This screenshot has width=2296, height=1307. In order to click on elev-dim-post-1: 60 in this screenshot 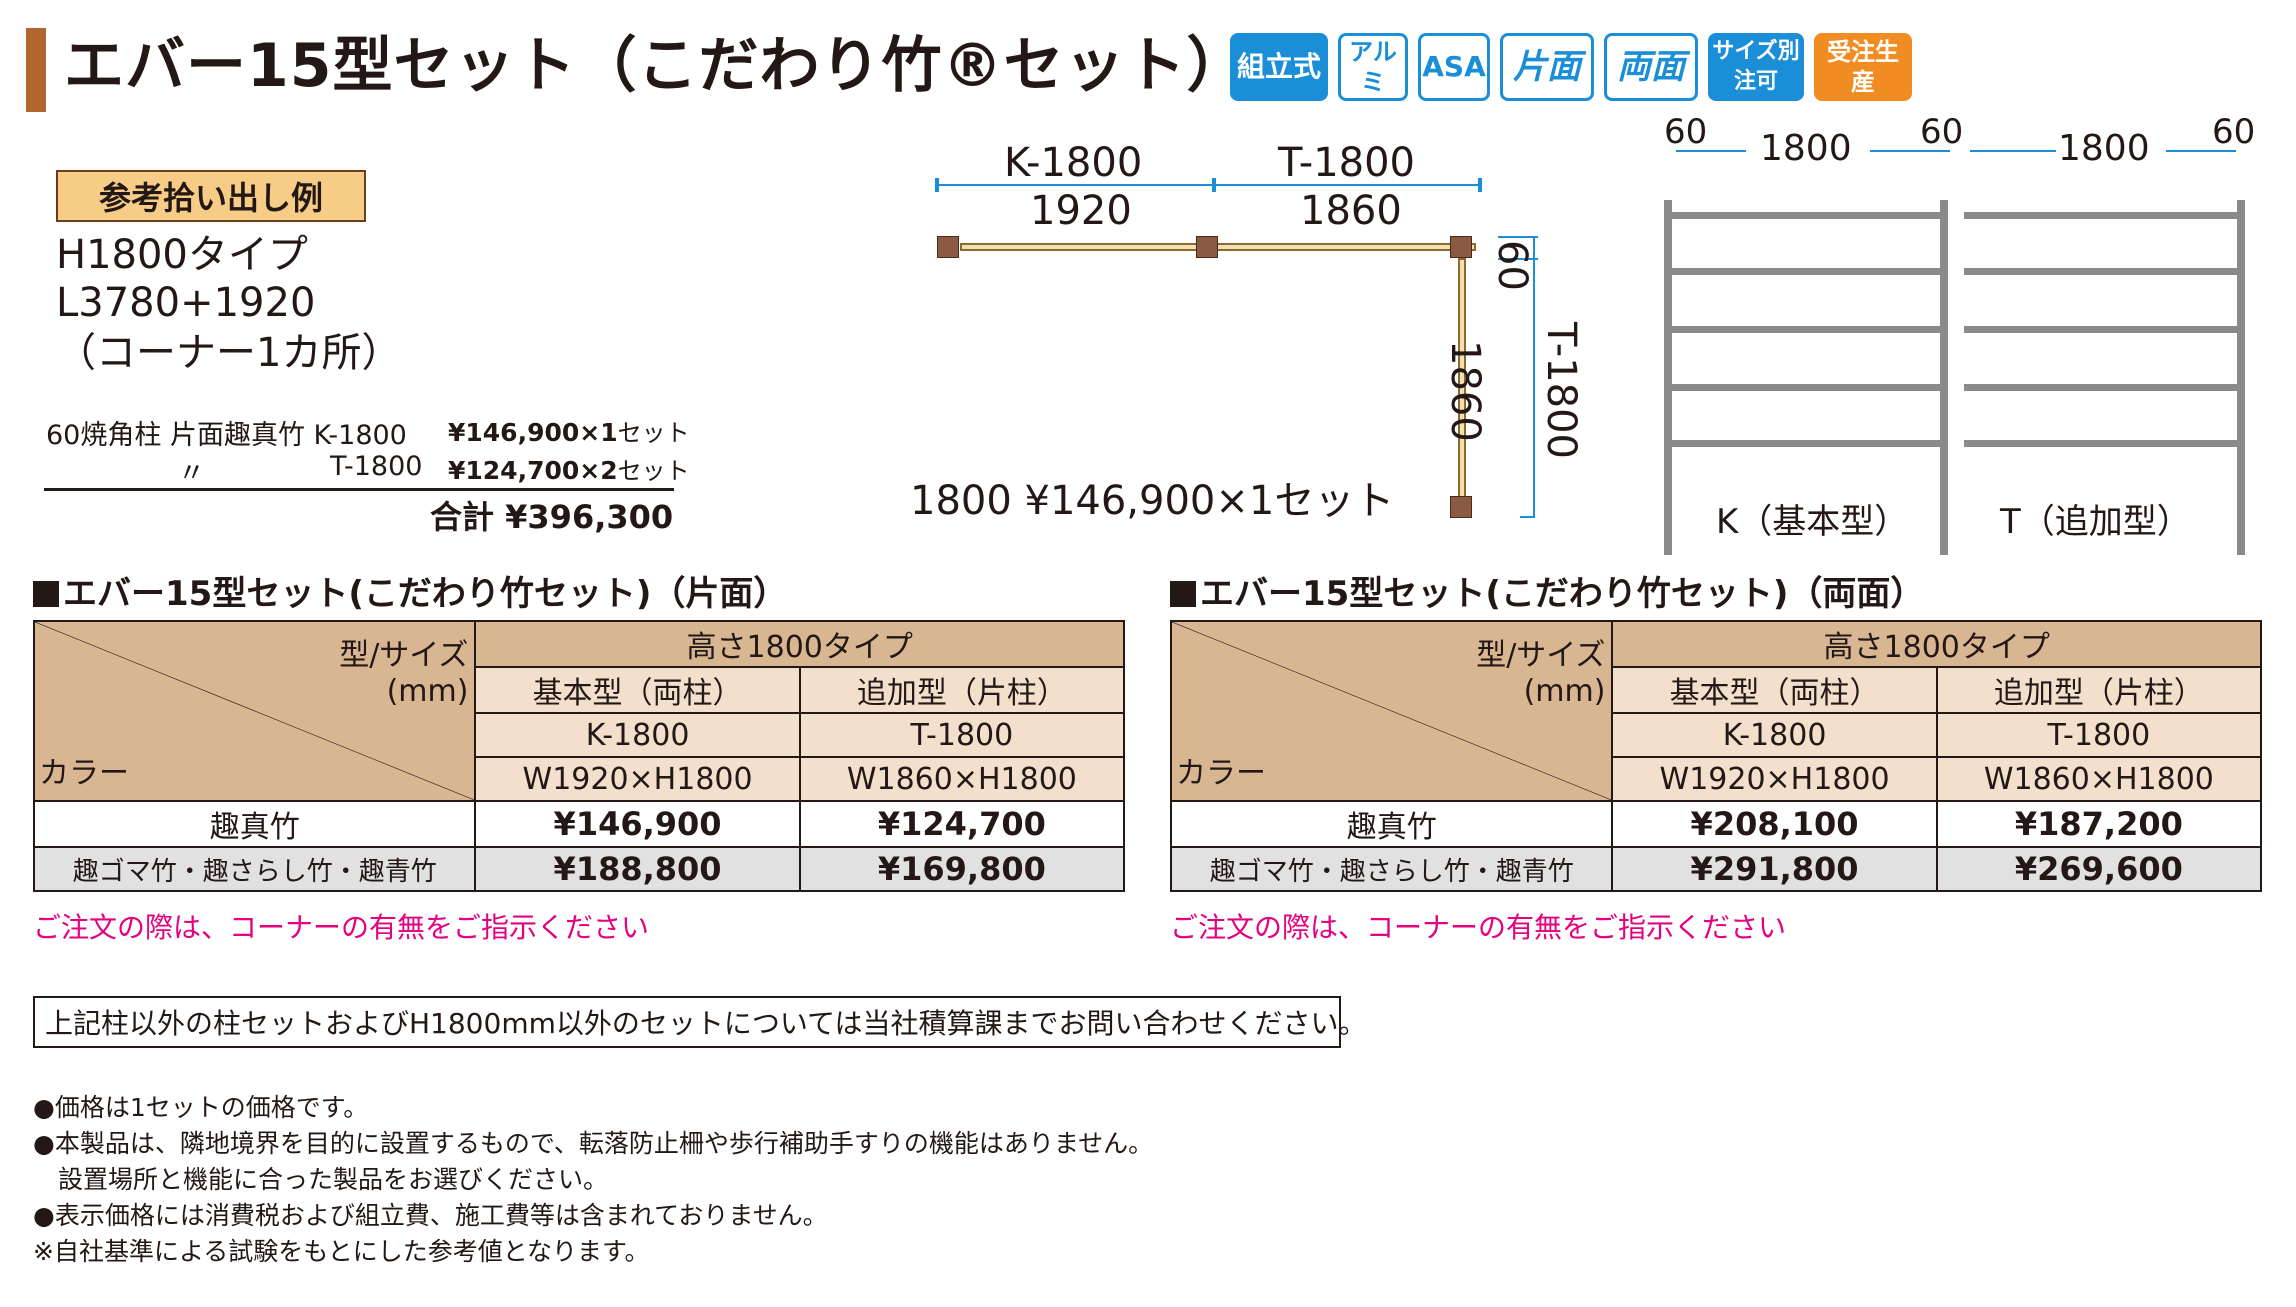, I will do `click(1686, 132)`.